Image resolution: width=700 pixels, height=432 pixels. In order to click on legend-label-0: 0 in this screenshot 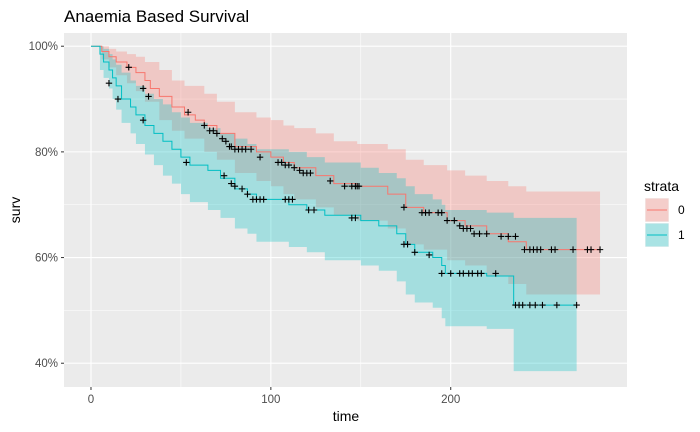, I will do `click(681, 210)`.